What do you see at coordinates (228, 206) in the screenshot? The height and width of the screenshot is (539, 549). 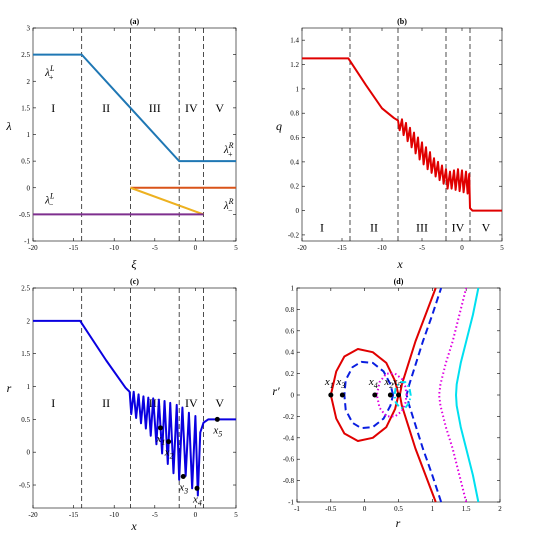 I see `curve-label: λR −` at bounding box center [228, 206].